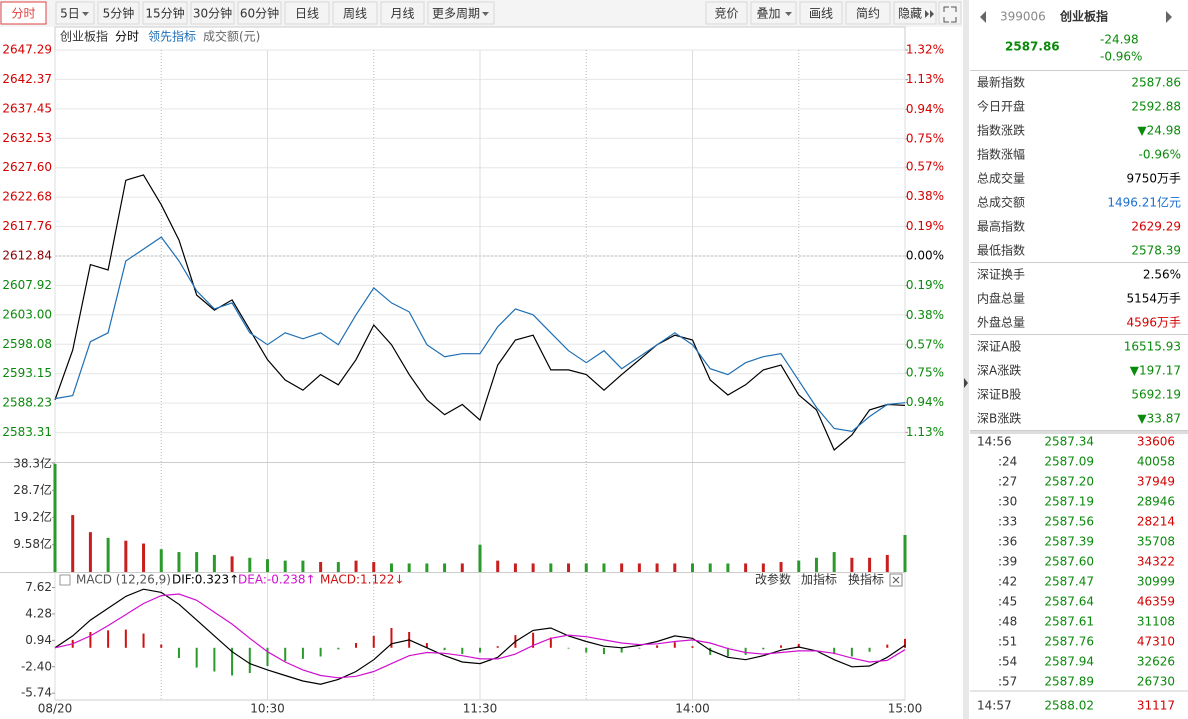 This screenshot has height=719, width=1188. I want to click on quote-label: 最新指数, so click(1001, 82).